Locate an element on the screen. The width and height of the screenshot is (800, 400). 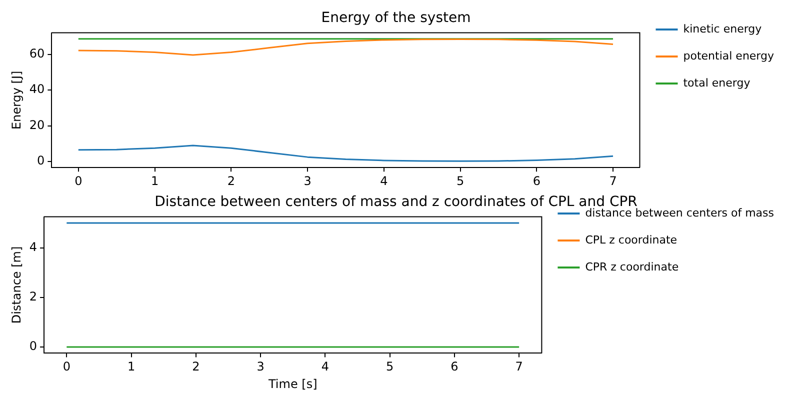
legend-label: distance between centers of mass is located at coordinates (679, 213).